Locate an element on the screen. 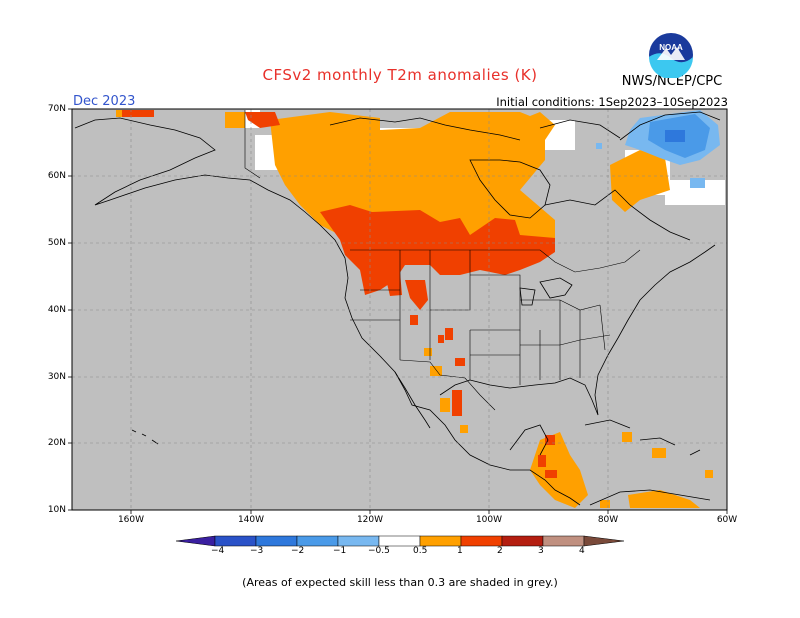  colorbar-arrow-low is located at coordinates (195, 541).